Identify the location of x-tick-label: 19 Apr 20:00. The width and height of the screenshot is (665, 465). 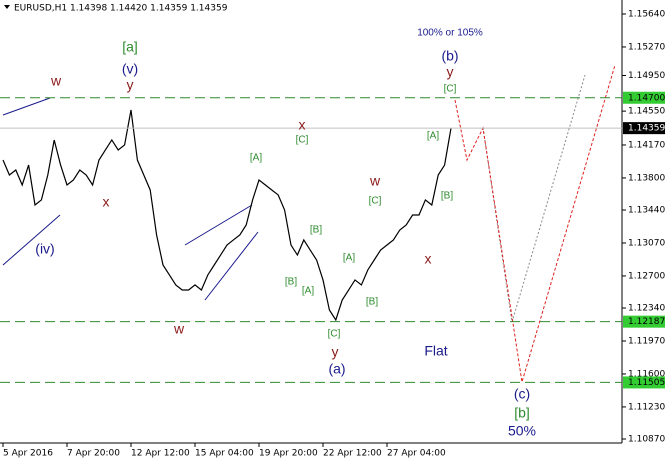
(288, 454).